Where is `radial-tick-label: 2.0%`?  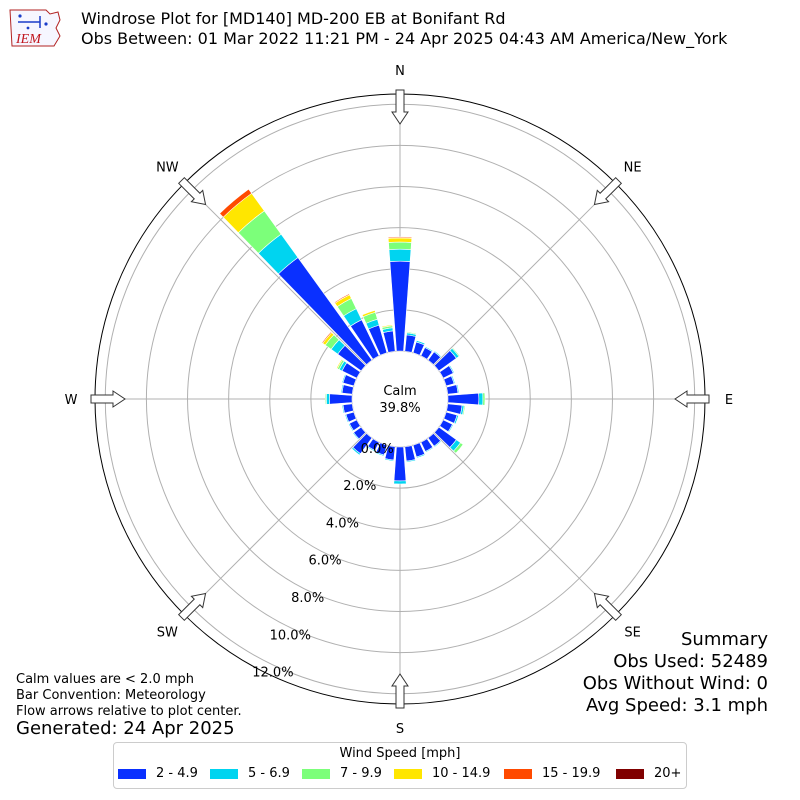
radial-tick-label: 2.0% is located at coordinates (359, 486).